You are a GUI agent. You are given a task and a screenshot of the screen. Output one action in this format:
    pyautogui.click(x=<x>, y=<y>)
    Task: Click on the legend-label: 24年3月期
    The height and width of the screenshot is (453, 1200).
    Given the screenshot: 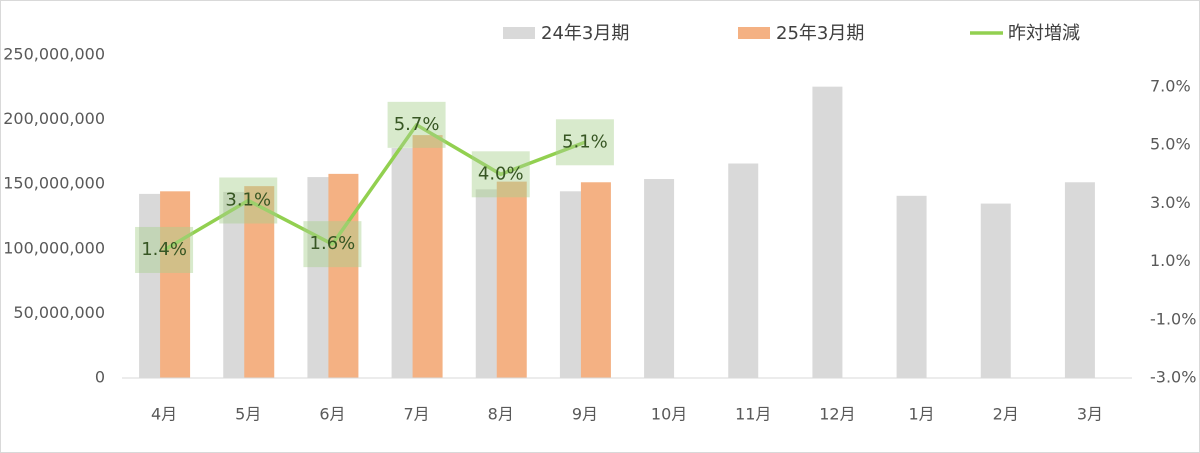 What is the action you would take?
    pyautogui.click(x=585, y=33)
    